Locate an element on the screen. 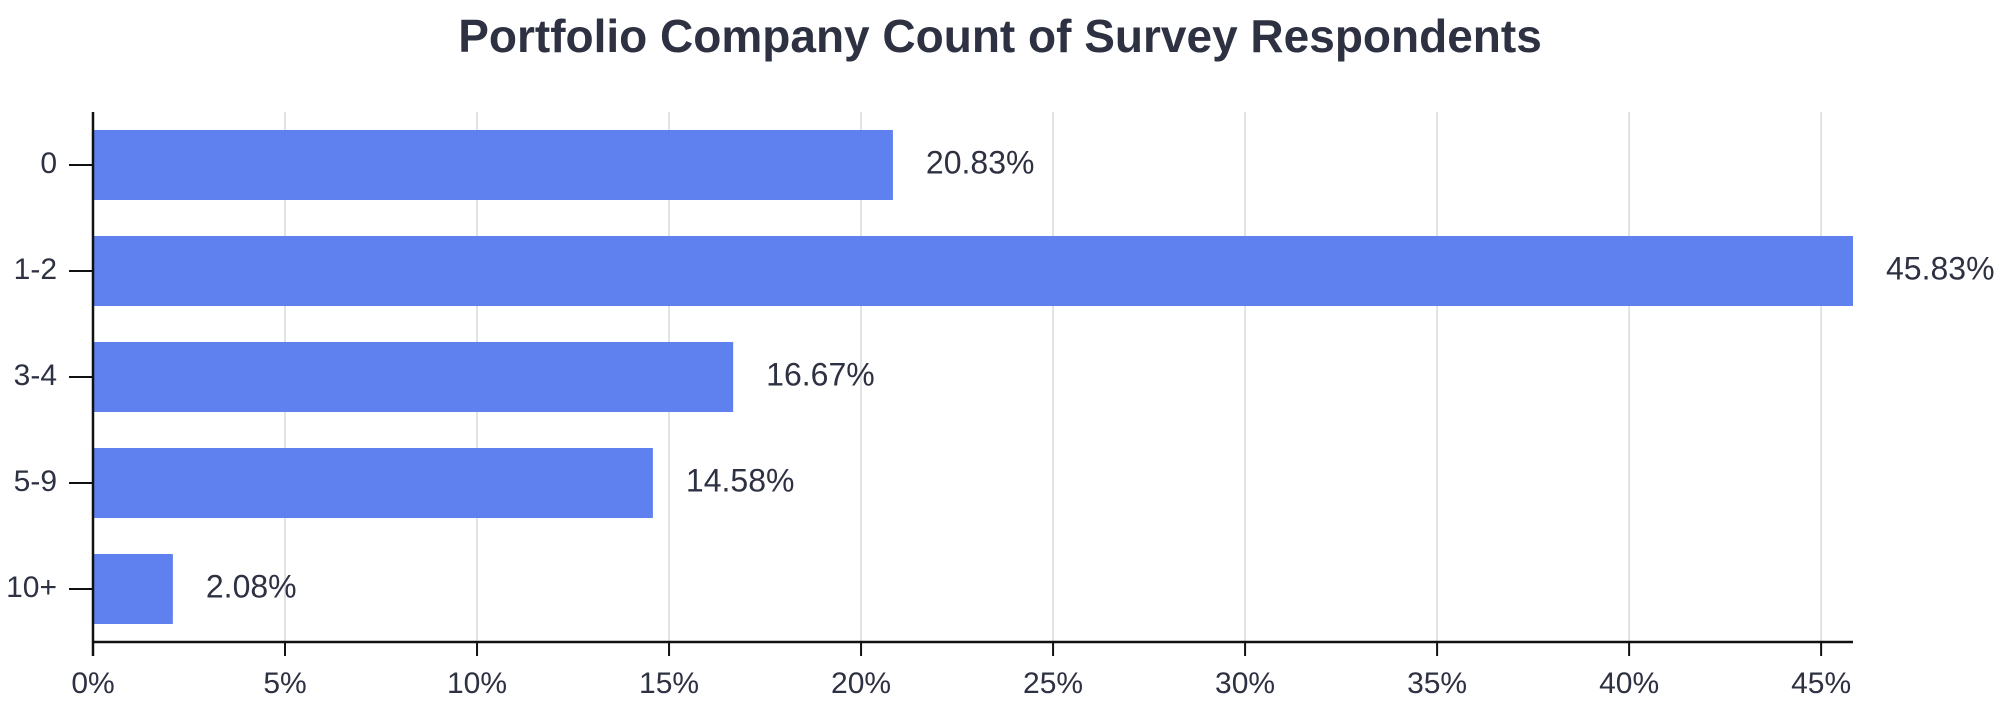 This screenshot has width=2000, height=719. value-label: 16.67% is located at coordinates (820, 374).